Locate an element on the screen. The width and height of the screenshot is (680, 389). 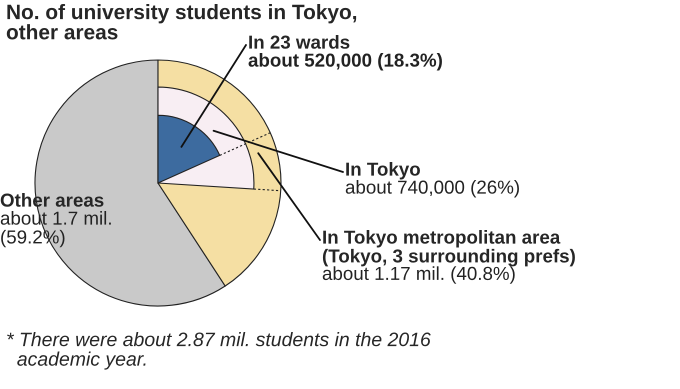
text: * There were about 2.87 mil. students in the 2016 academic year. is located at coordinates (219, 351).